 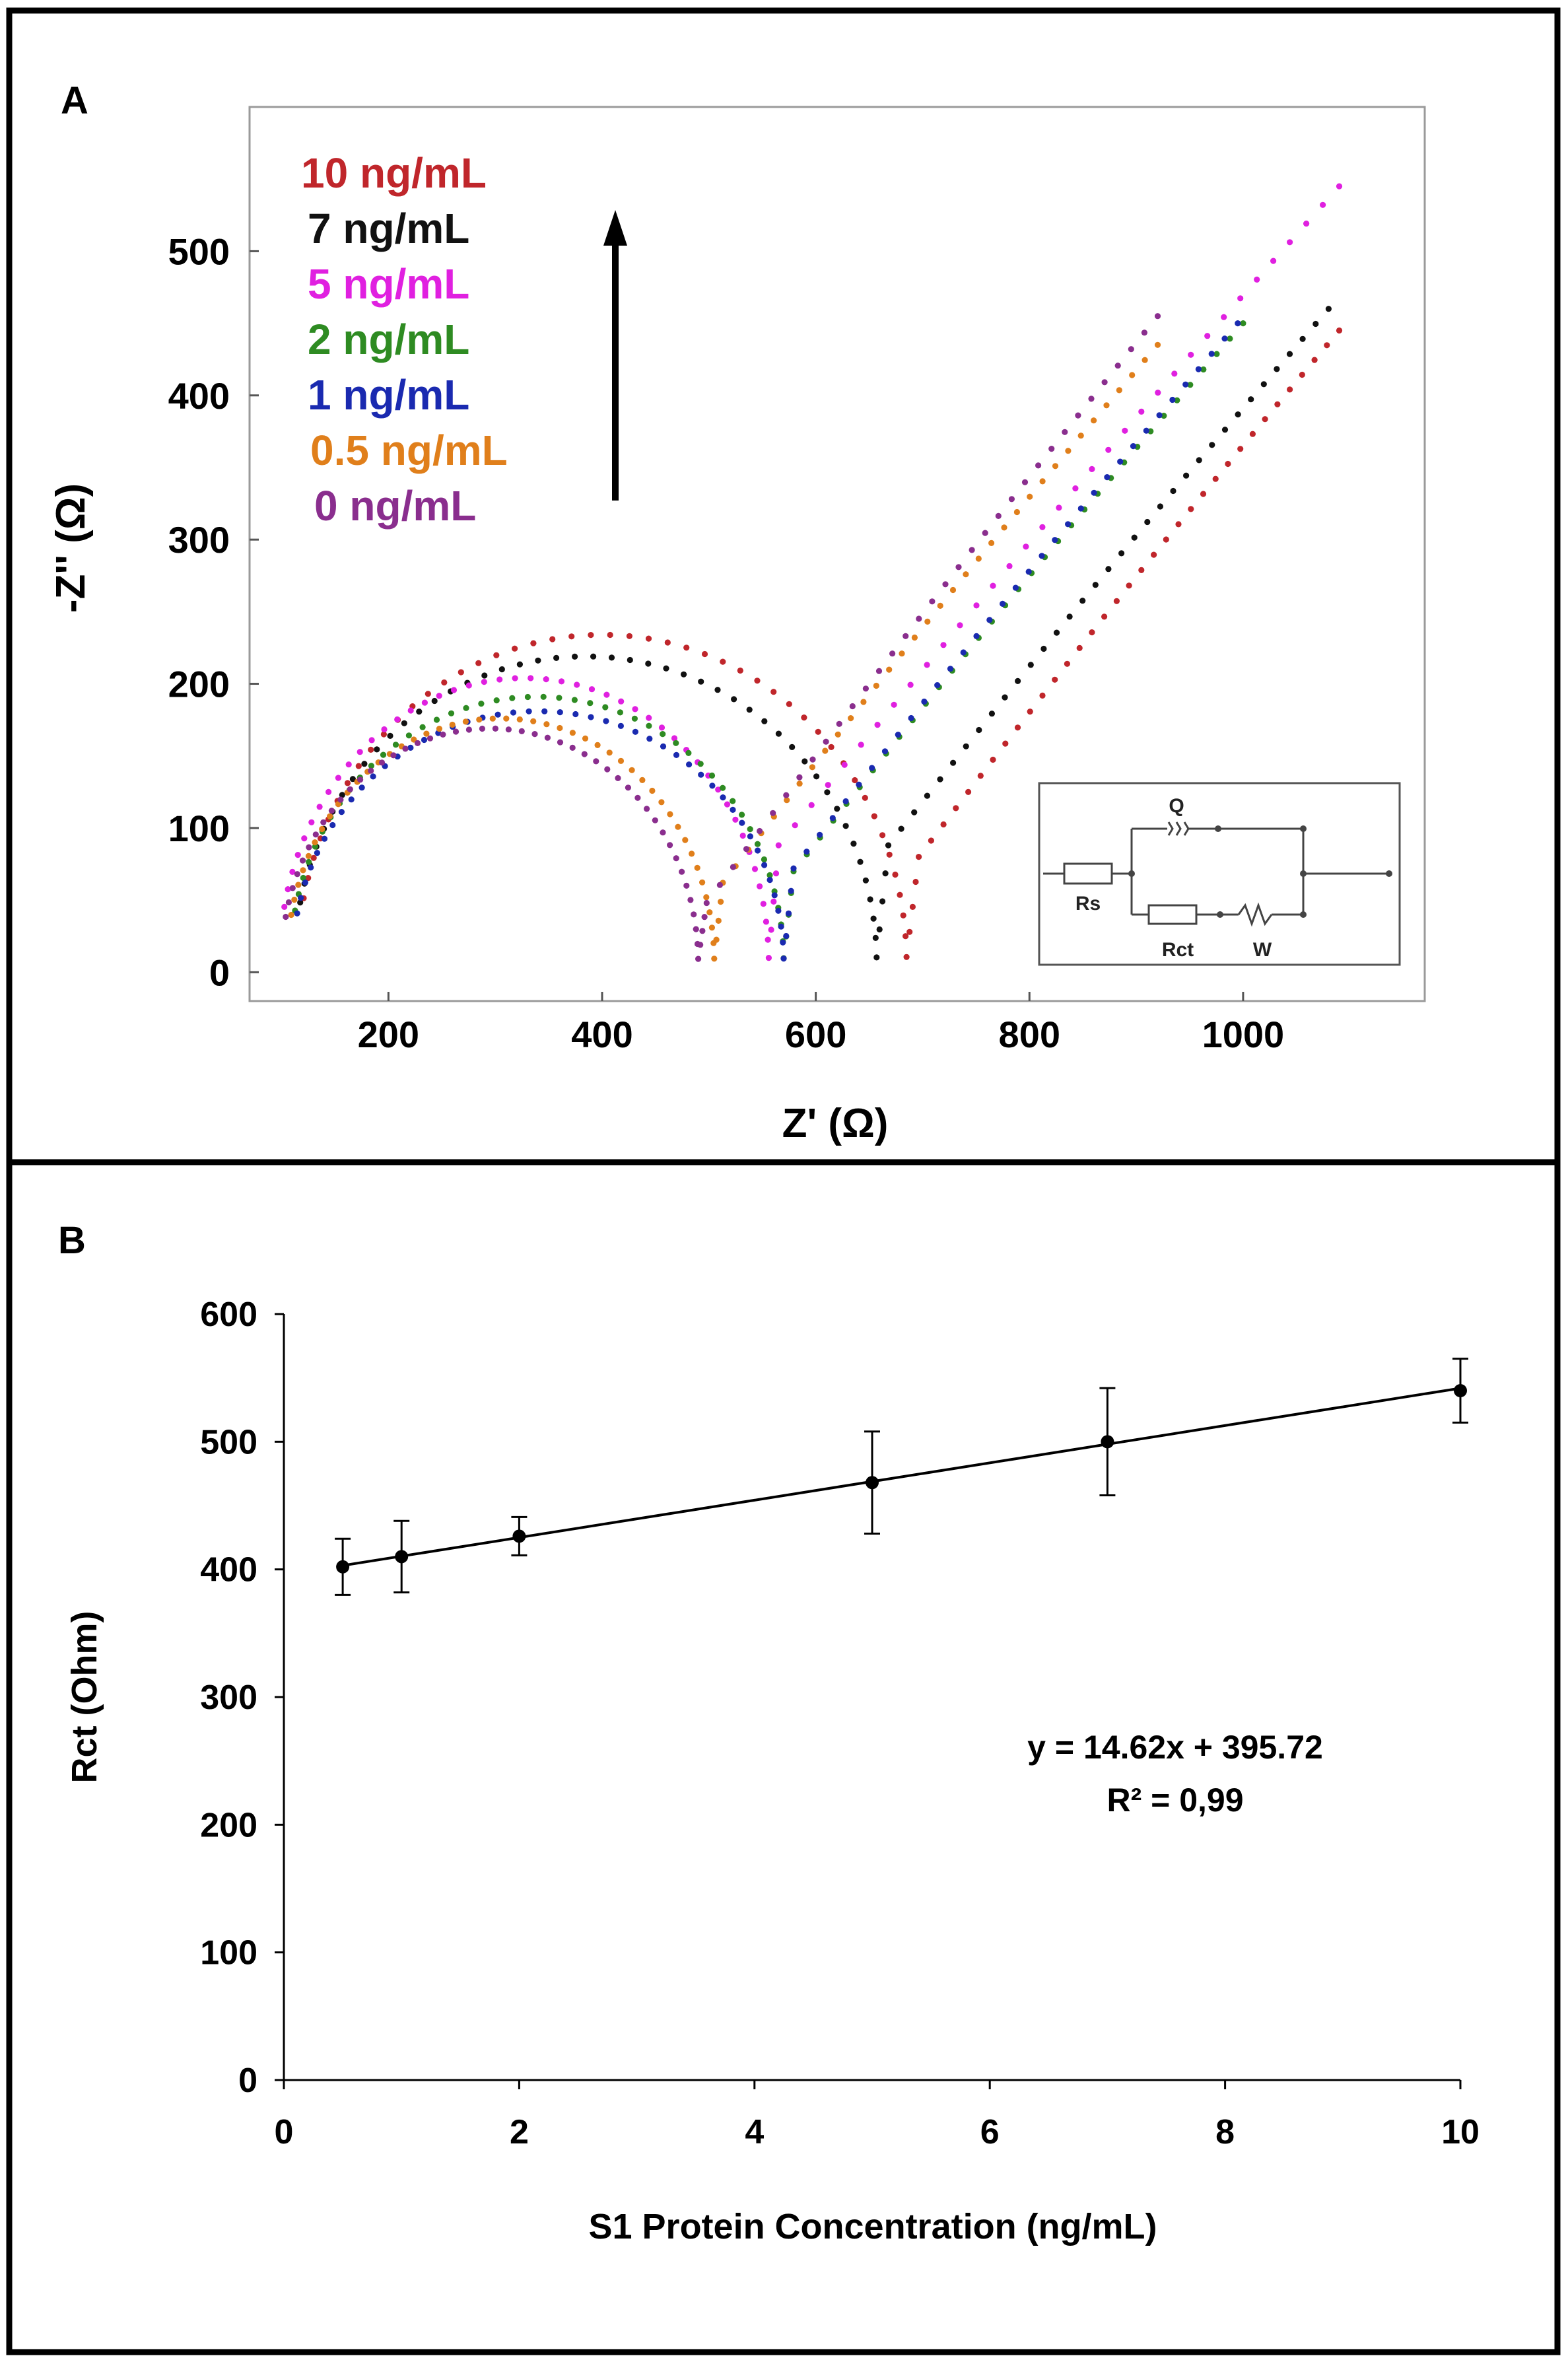 I want to click on circuit-label-q: Q, so click(x=1176, y=806).